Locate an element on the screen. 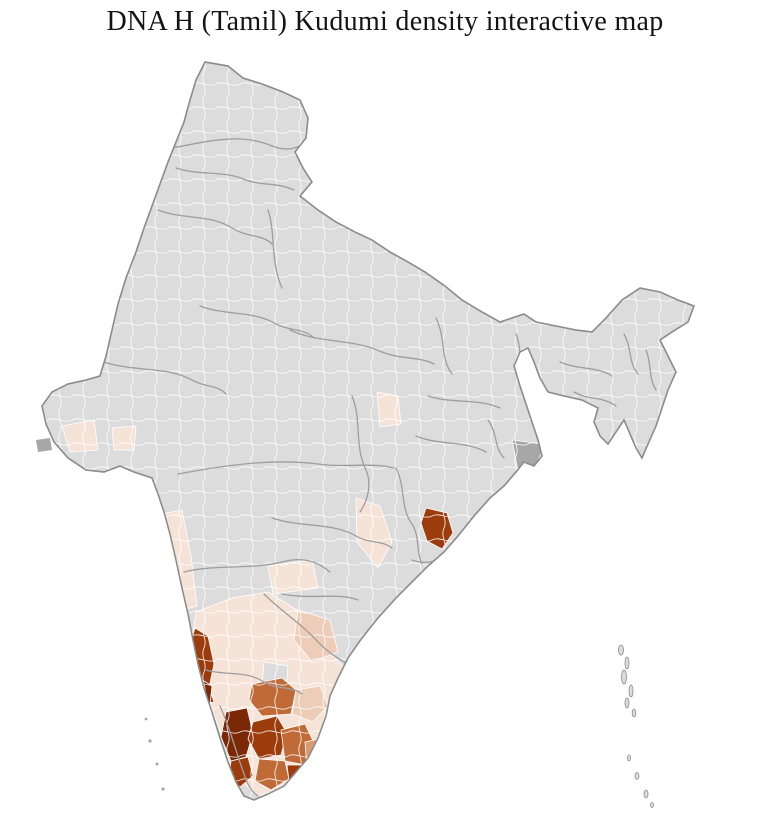 The image size is (770, 814). andaman-islands is located at coordinates (627, 681).